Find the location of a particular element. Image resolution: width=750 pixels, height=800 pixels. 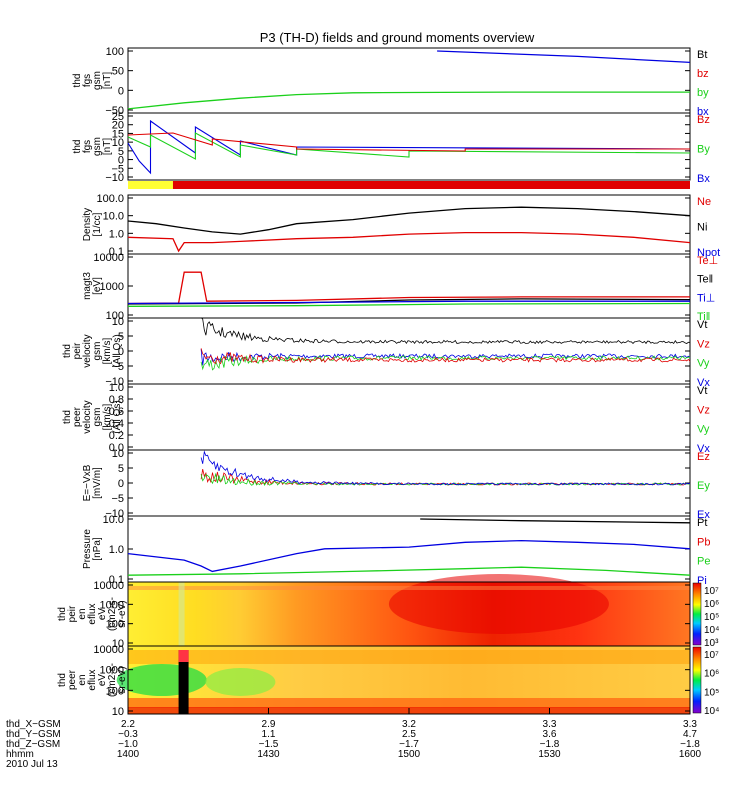

series-By is located at coordinates (409, 146).